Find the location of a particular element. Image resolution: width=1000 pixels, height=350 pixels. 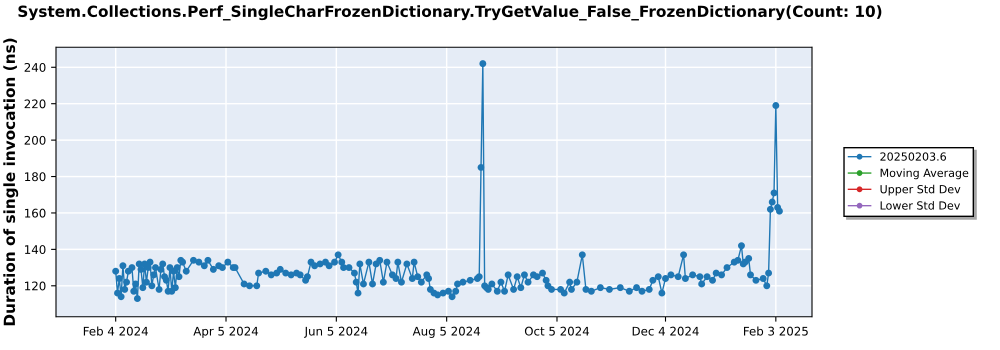

y-tick-label: 140 is located at coordinates (35, 249).